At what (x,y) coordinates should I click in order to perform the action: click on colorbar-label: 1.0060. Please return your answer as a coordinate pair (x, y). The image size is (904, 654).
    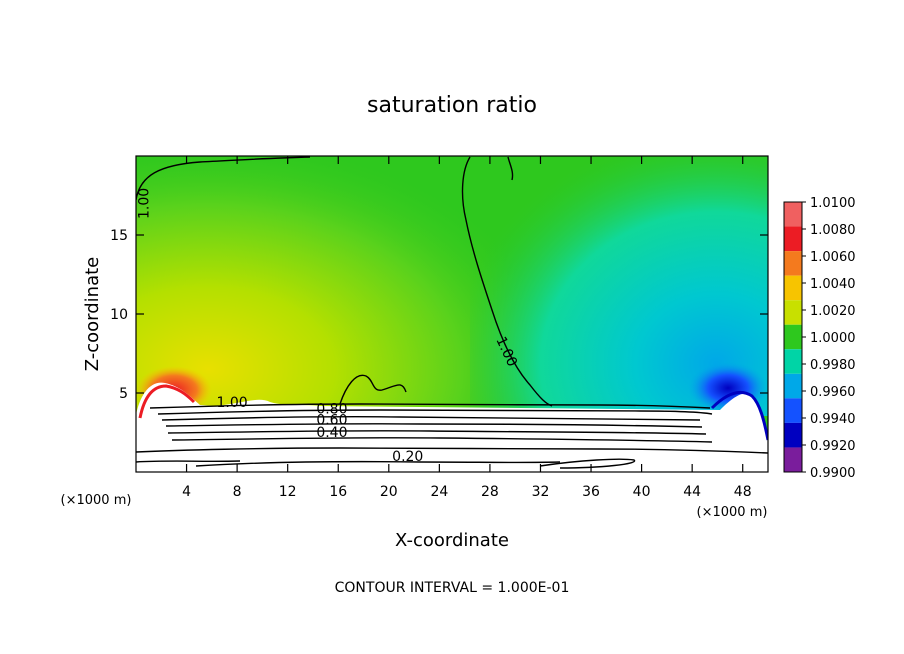
    Looking at the image, I should click on (833, 257).